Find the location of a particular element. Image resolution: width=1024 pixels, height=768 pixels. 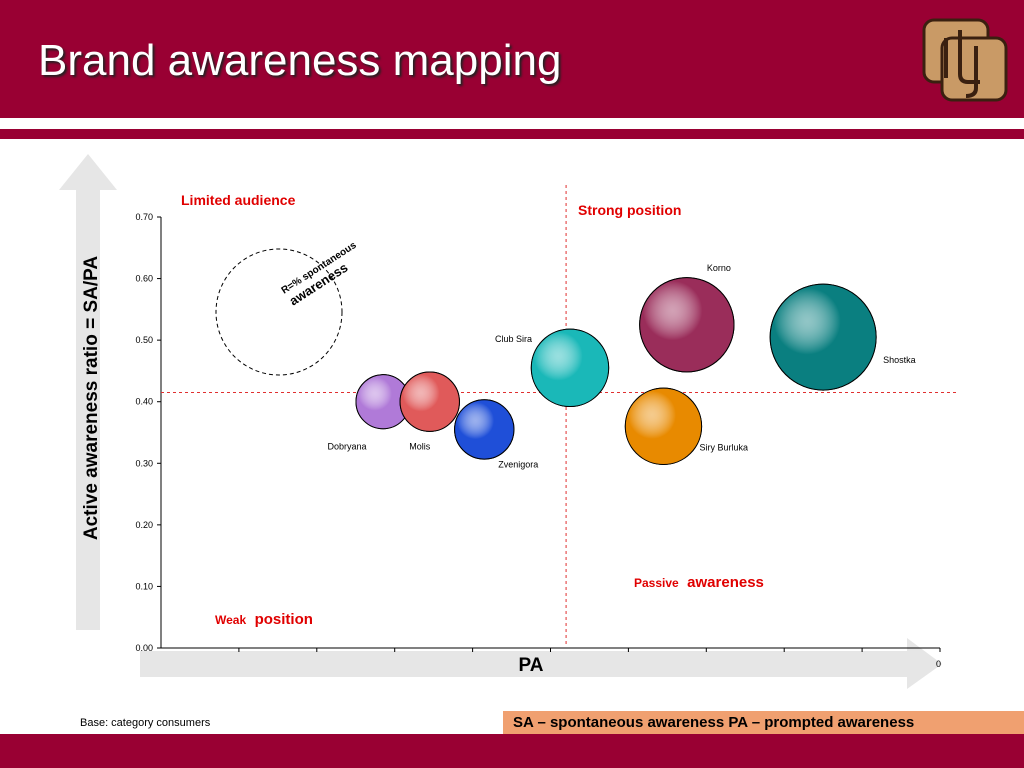

y-tick-label: 0.30 is located at coordinates (144, 463).